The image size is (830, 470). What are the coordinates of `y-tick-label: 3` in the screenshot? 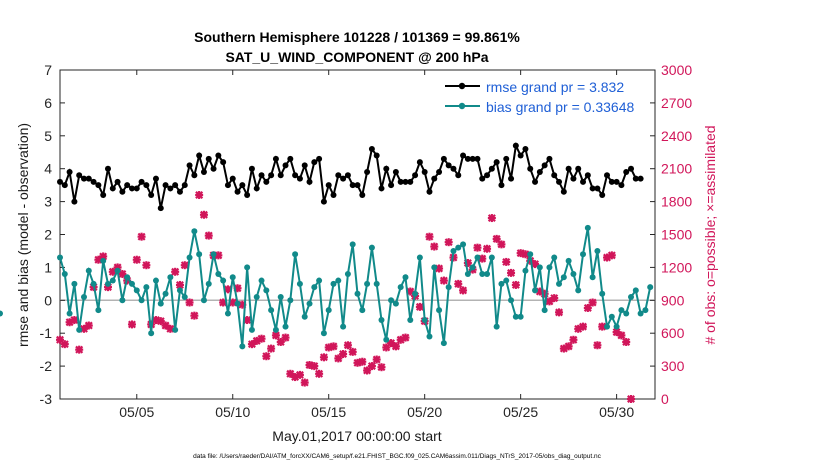 It's located at (48, 202).